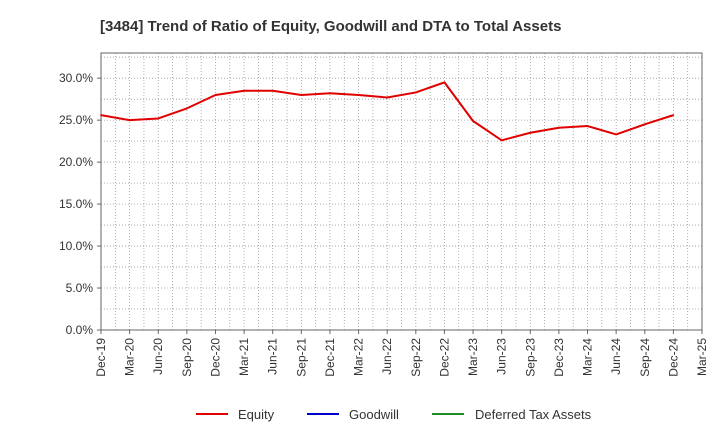  What do you see at coordinates (76, 204) in the screenshot?
I see `y-tick-label: 15.0%` at bounding box center [76, 204].